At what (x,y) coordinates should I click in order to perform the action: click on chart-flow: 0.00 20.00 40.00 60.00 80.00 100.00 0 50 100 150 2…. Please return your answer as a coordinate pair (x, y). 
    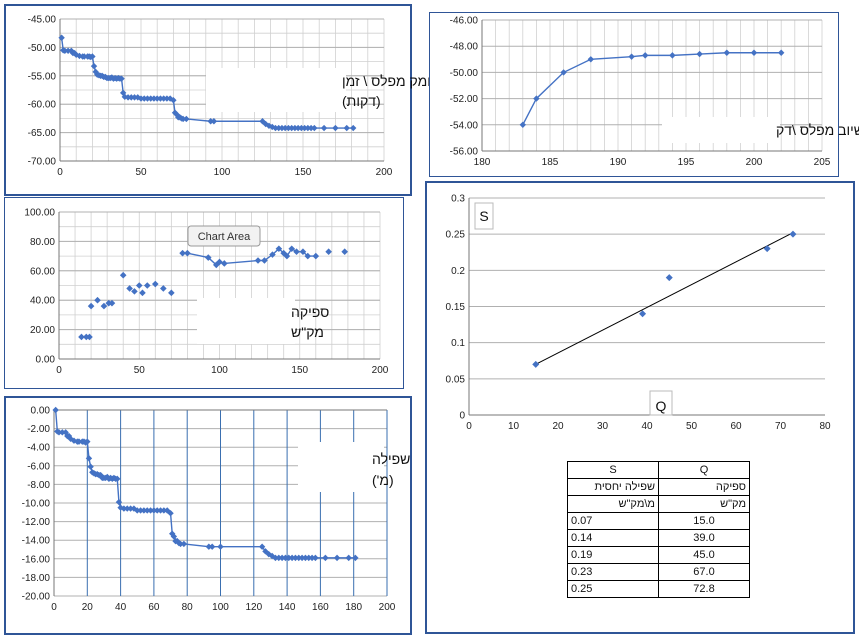
    Looking at the image, I should click on (206, 292).